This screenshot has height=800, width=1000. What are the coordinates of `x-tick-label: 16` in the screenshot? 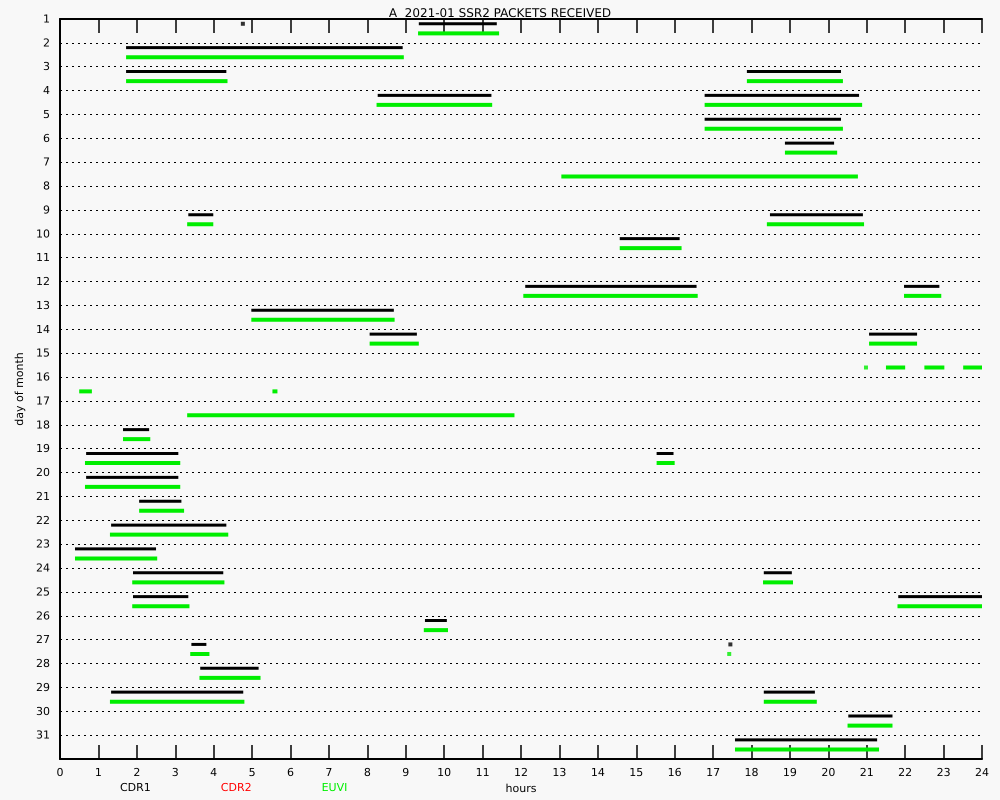 It's located at (675, 772).